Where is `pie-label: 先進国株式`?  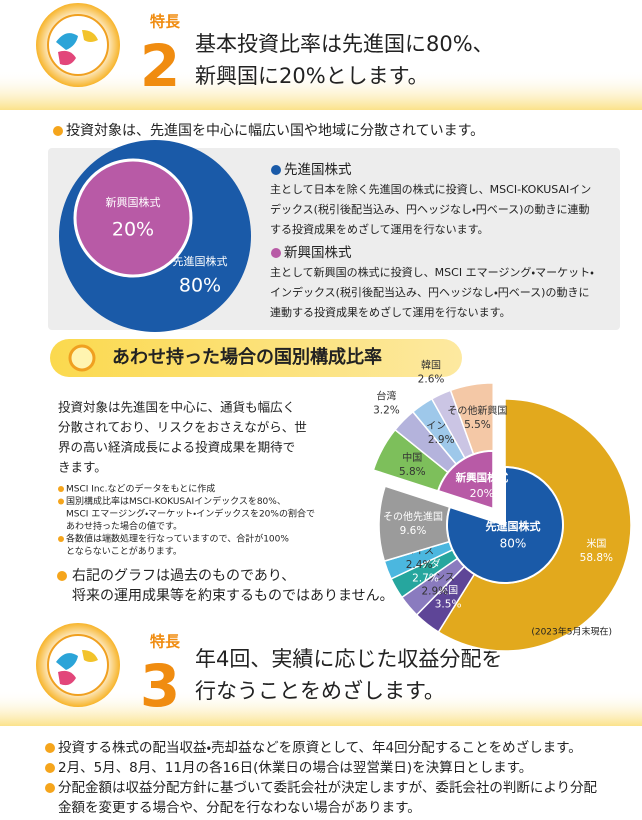
pie-label: 先進国株式 is located at coordinates (200, 261).